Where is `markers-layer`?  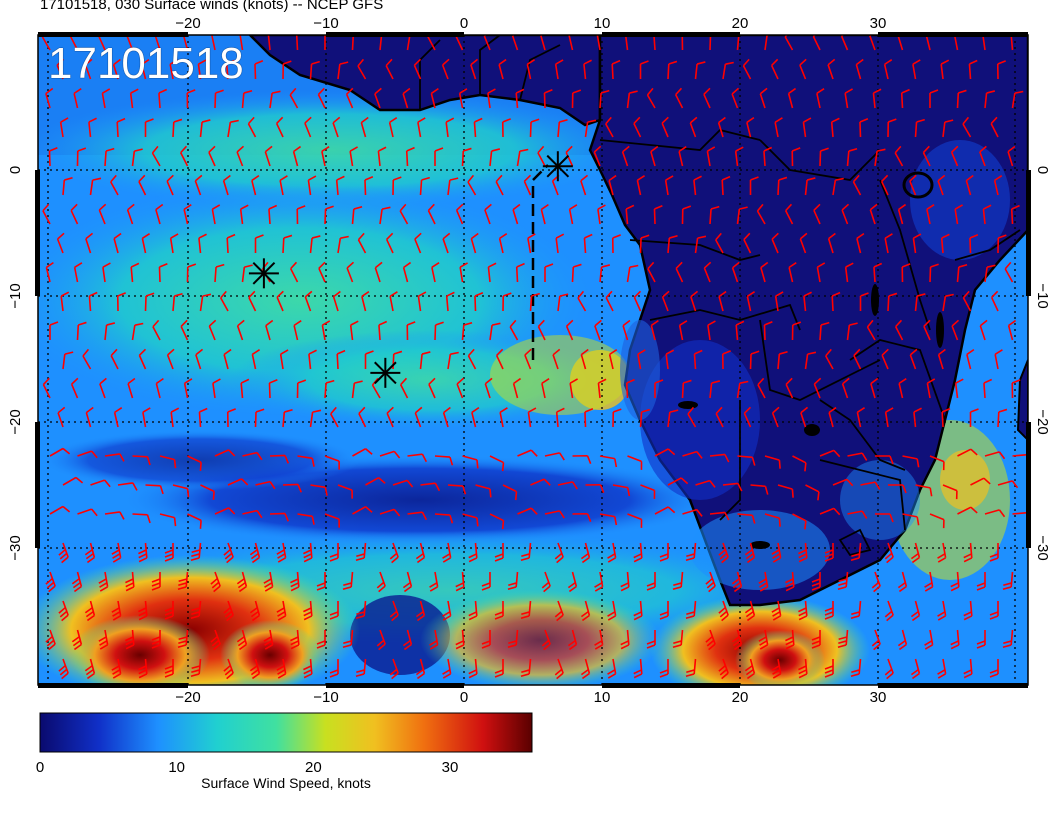 markers-layer is located at coordinates (410, 269).